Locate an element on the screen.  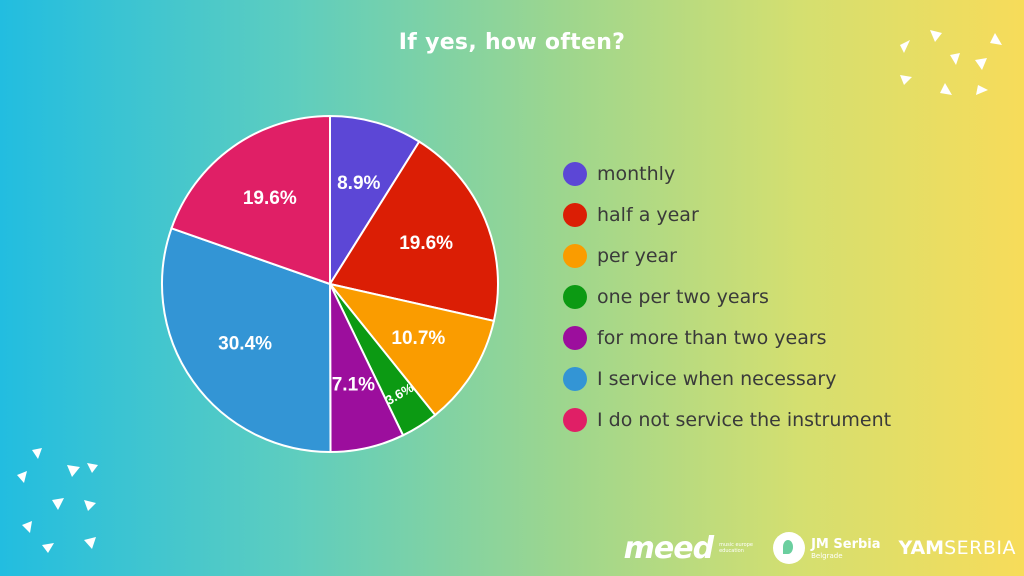
confetti-decoration-top-right is located at coordinates (951, 62).